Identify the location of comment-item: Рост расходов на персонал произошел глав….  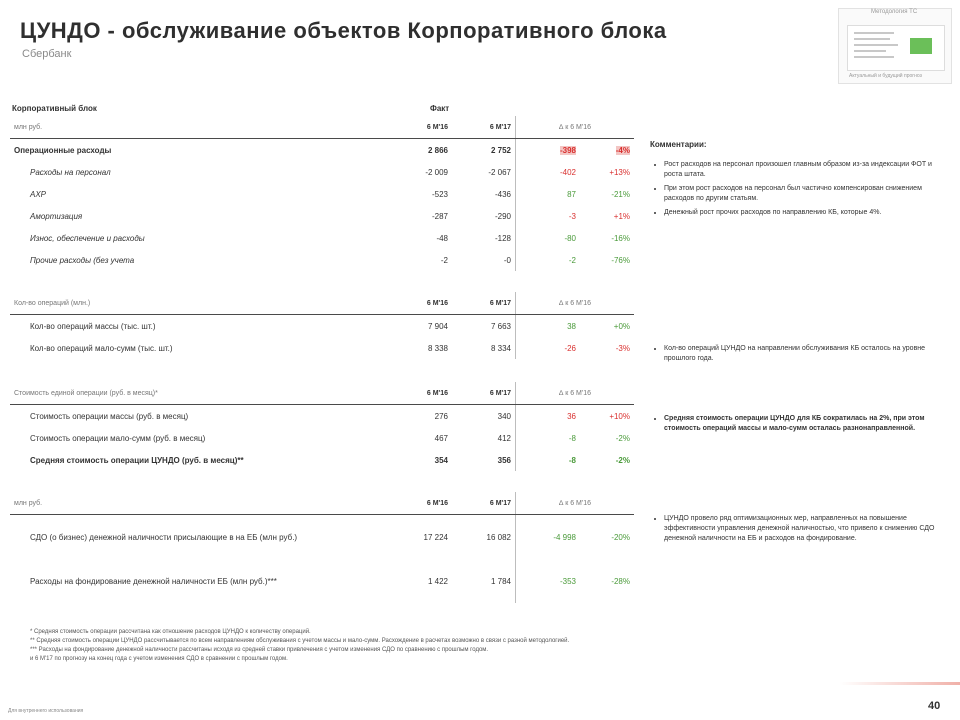
(802, 170).